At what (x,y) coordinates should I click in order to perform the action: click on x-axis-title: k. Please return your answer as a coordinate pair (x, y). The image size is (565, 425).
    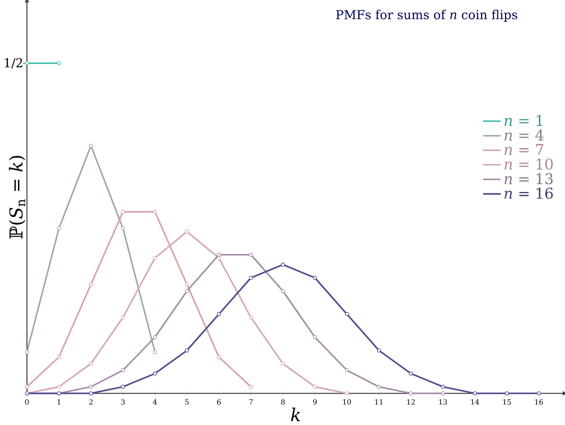
    Looking at the image, I should click on (295, 415).